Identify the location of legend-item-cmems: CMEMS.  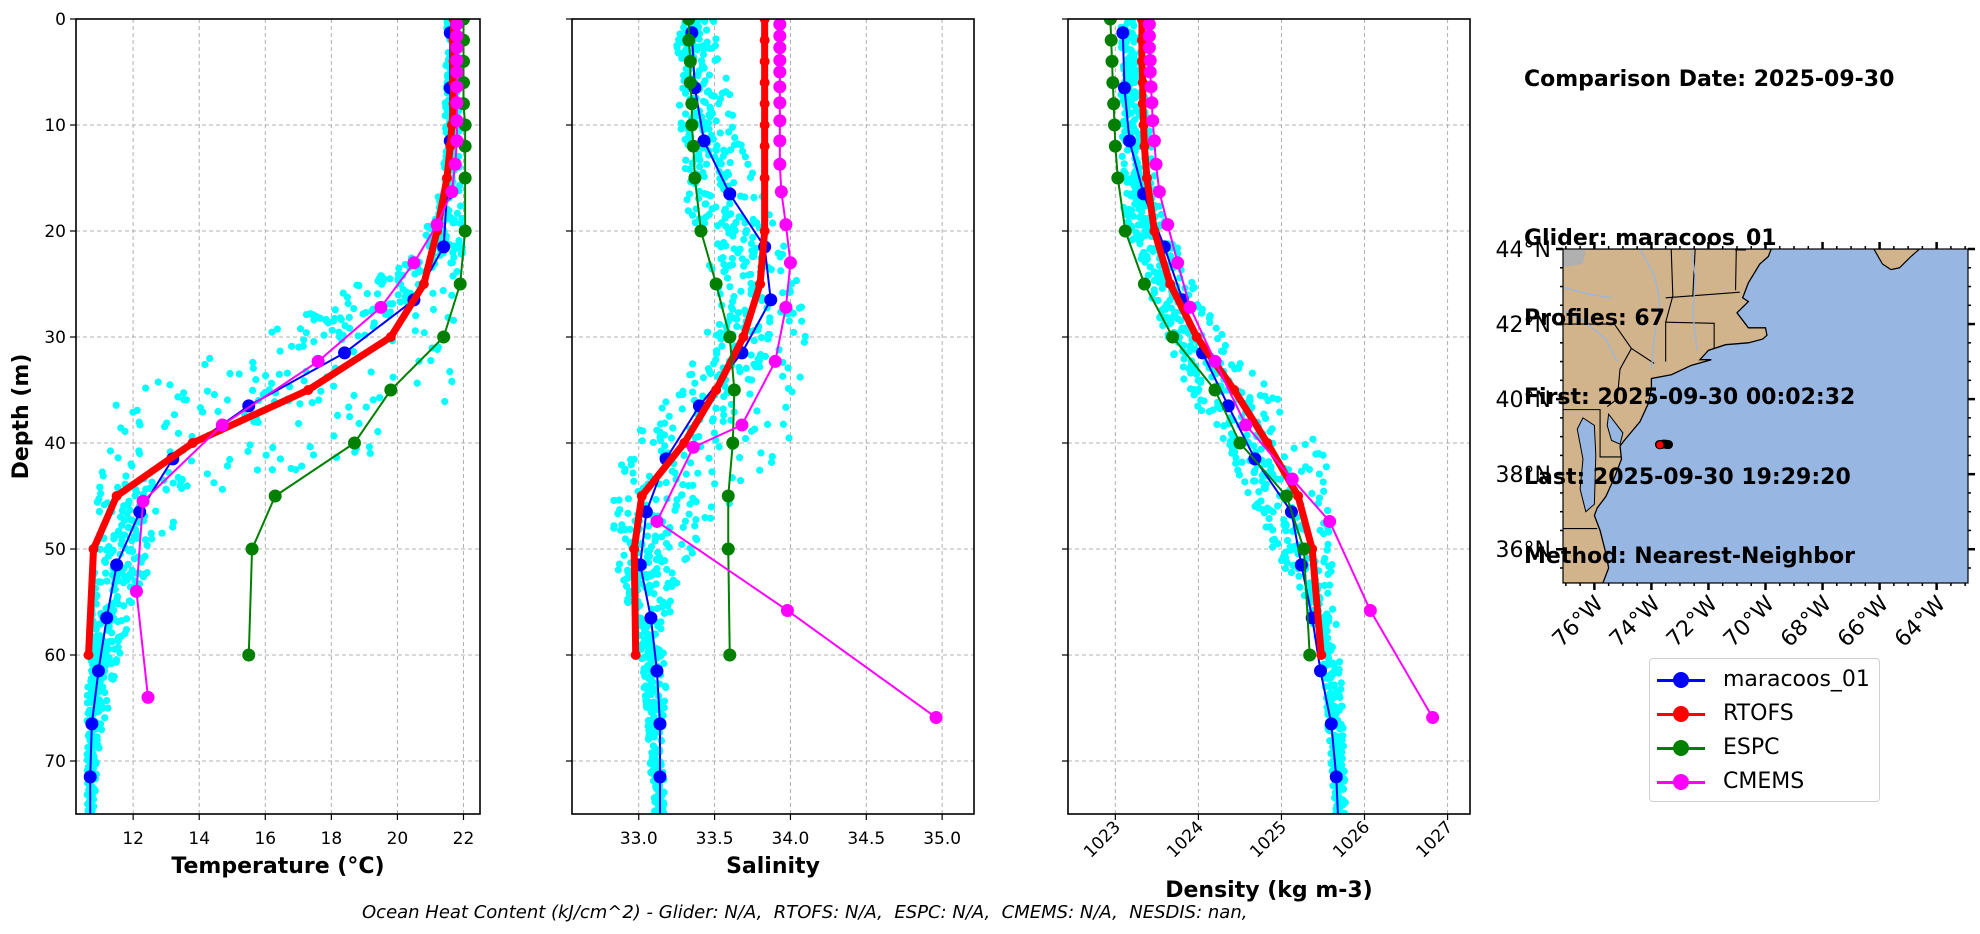
(1764, 781).